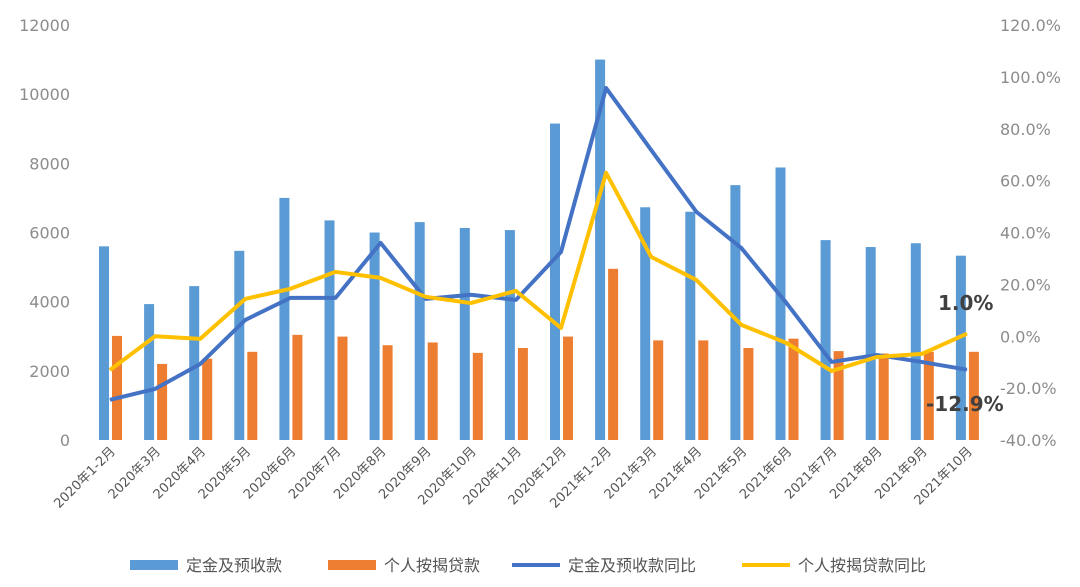  Describe the element at coordinates (1030, 77) in the screenshot. I see `right-tick-label: 100.0%` at that location.